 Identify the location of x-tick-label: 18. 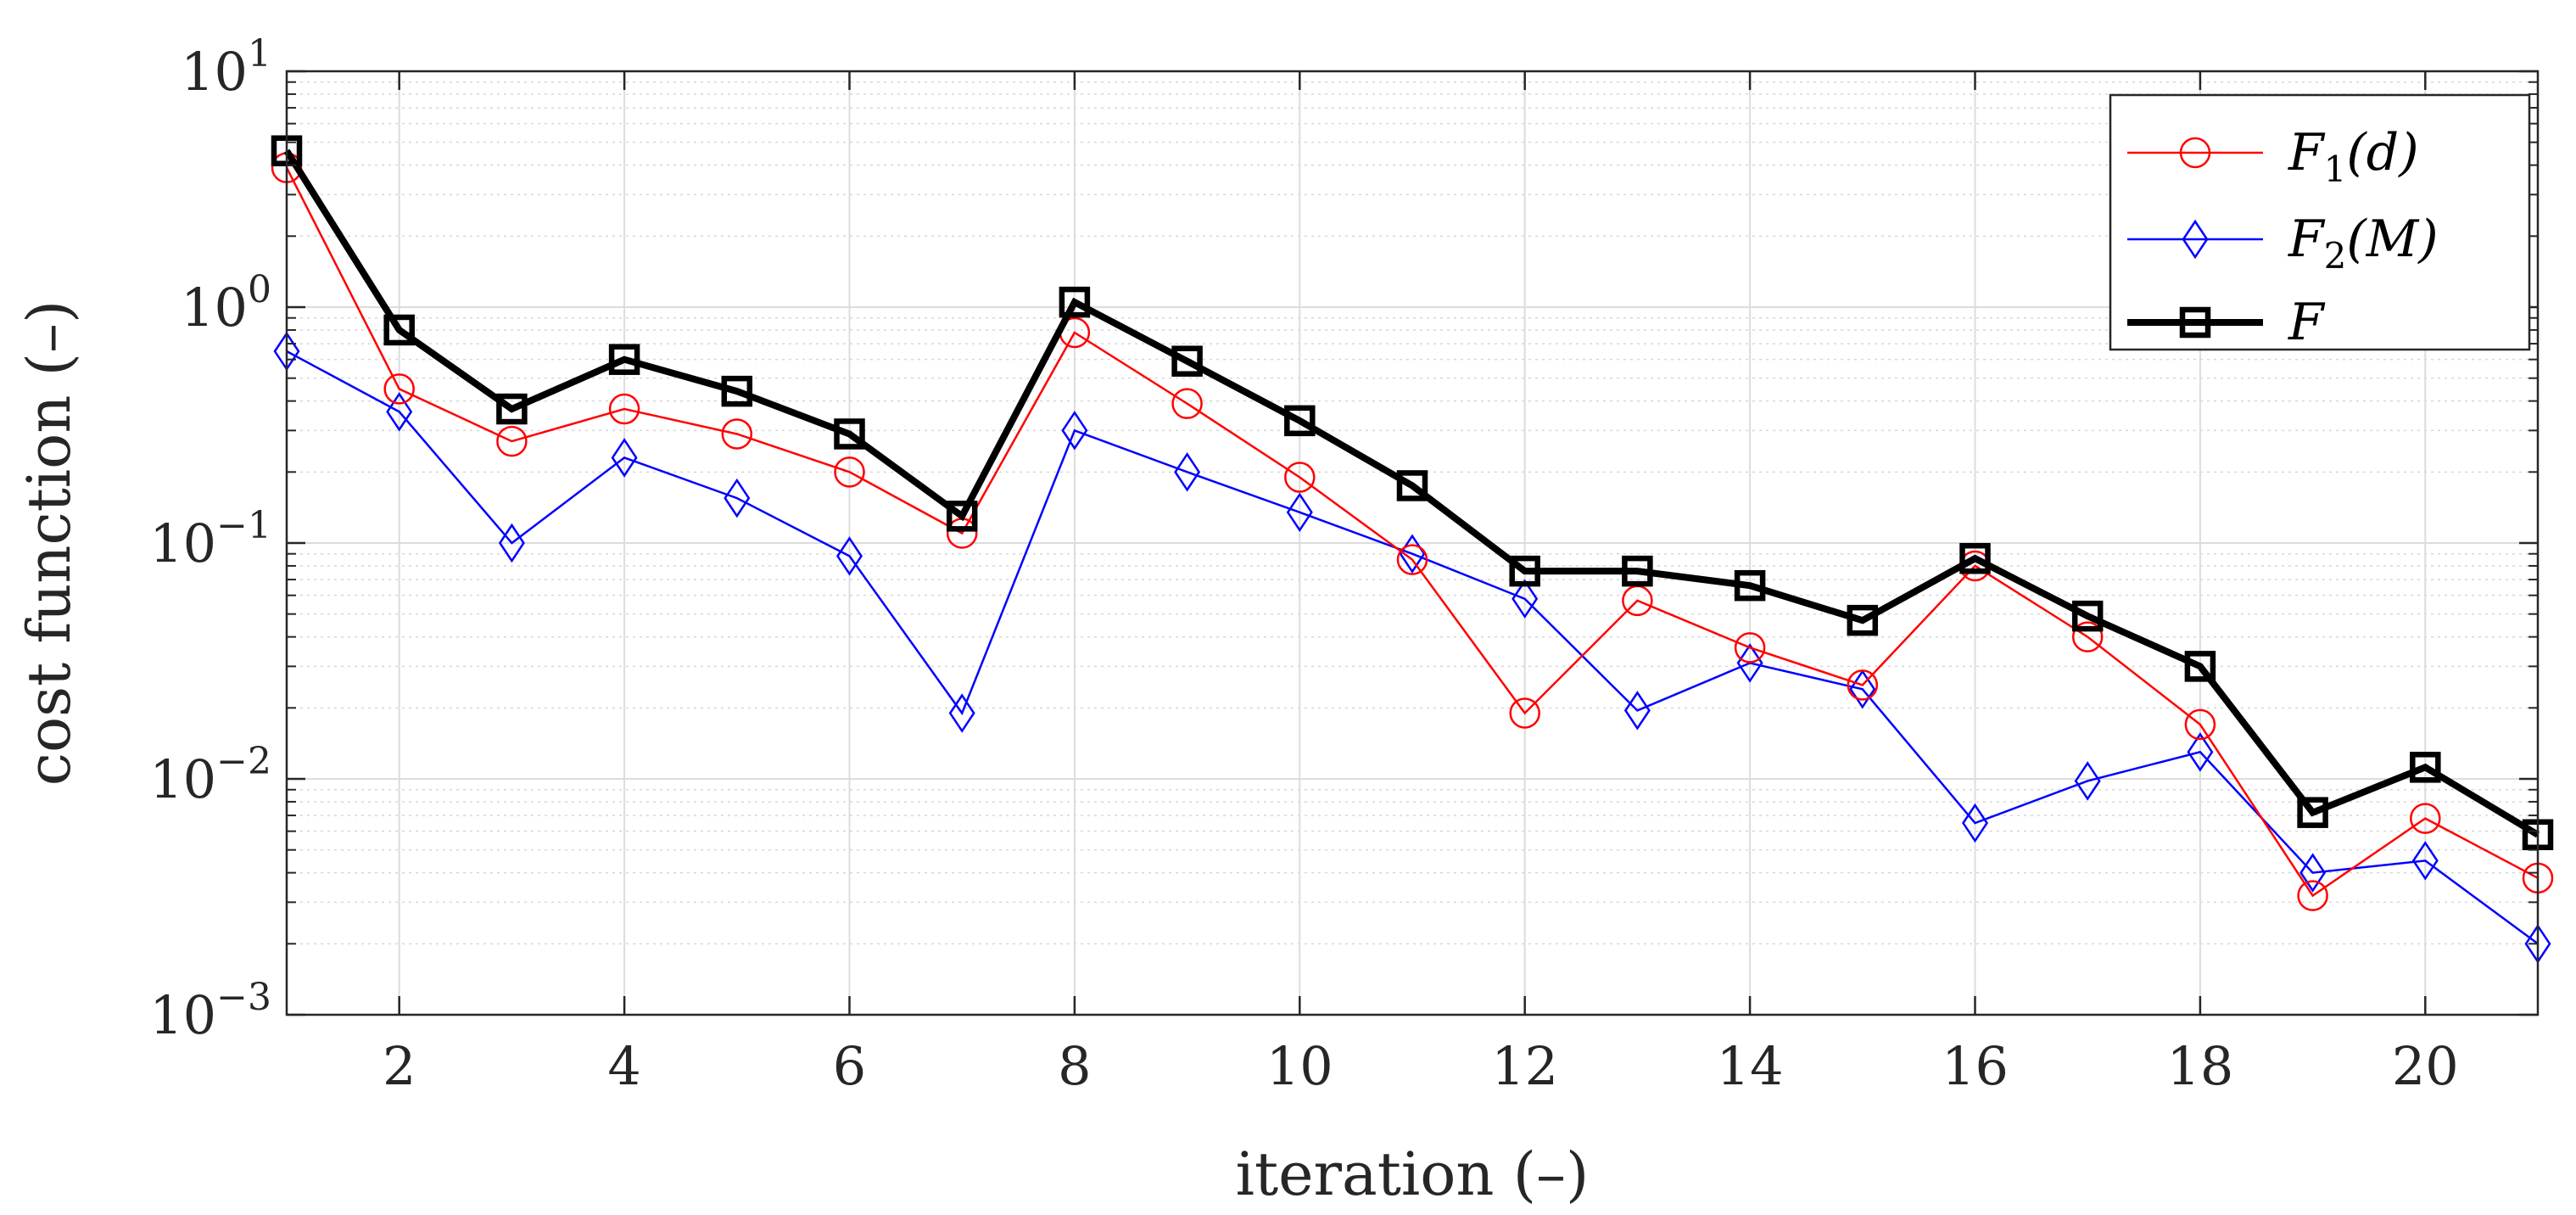
(2199, 1066).